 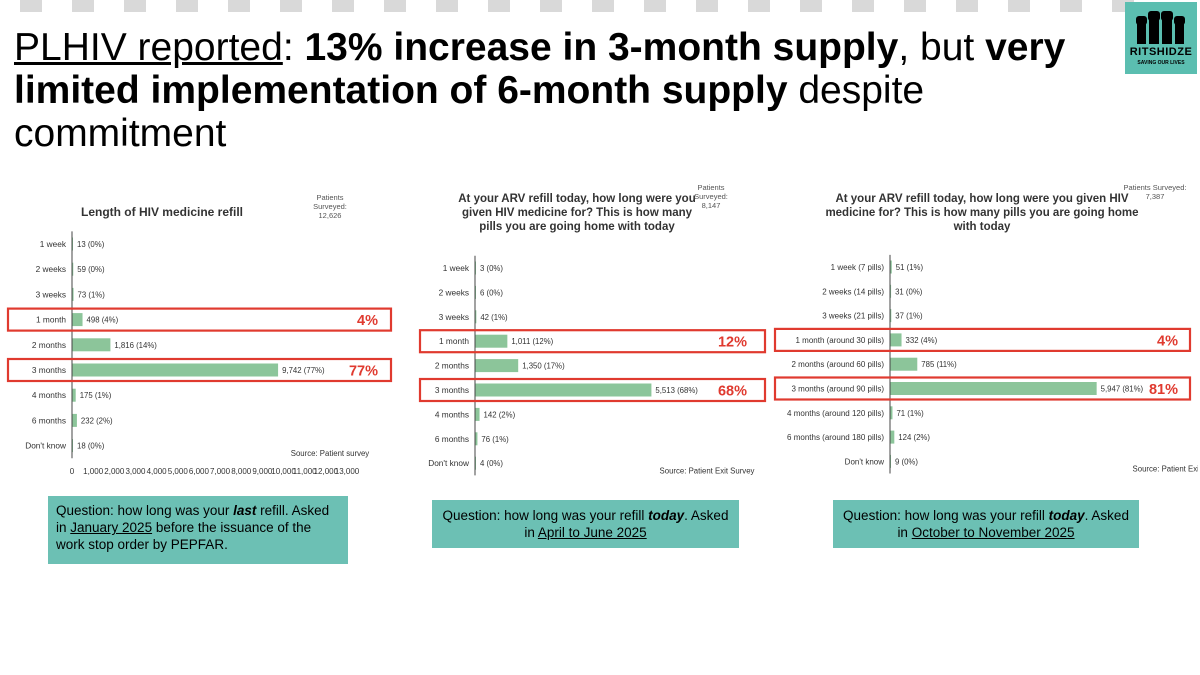 What do you see at coordinates (711, 205) in the screenshot?
I see `surveyed-count: 8,147` at bounding box center [711, 205].